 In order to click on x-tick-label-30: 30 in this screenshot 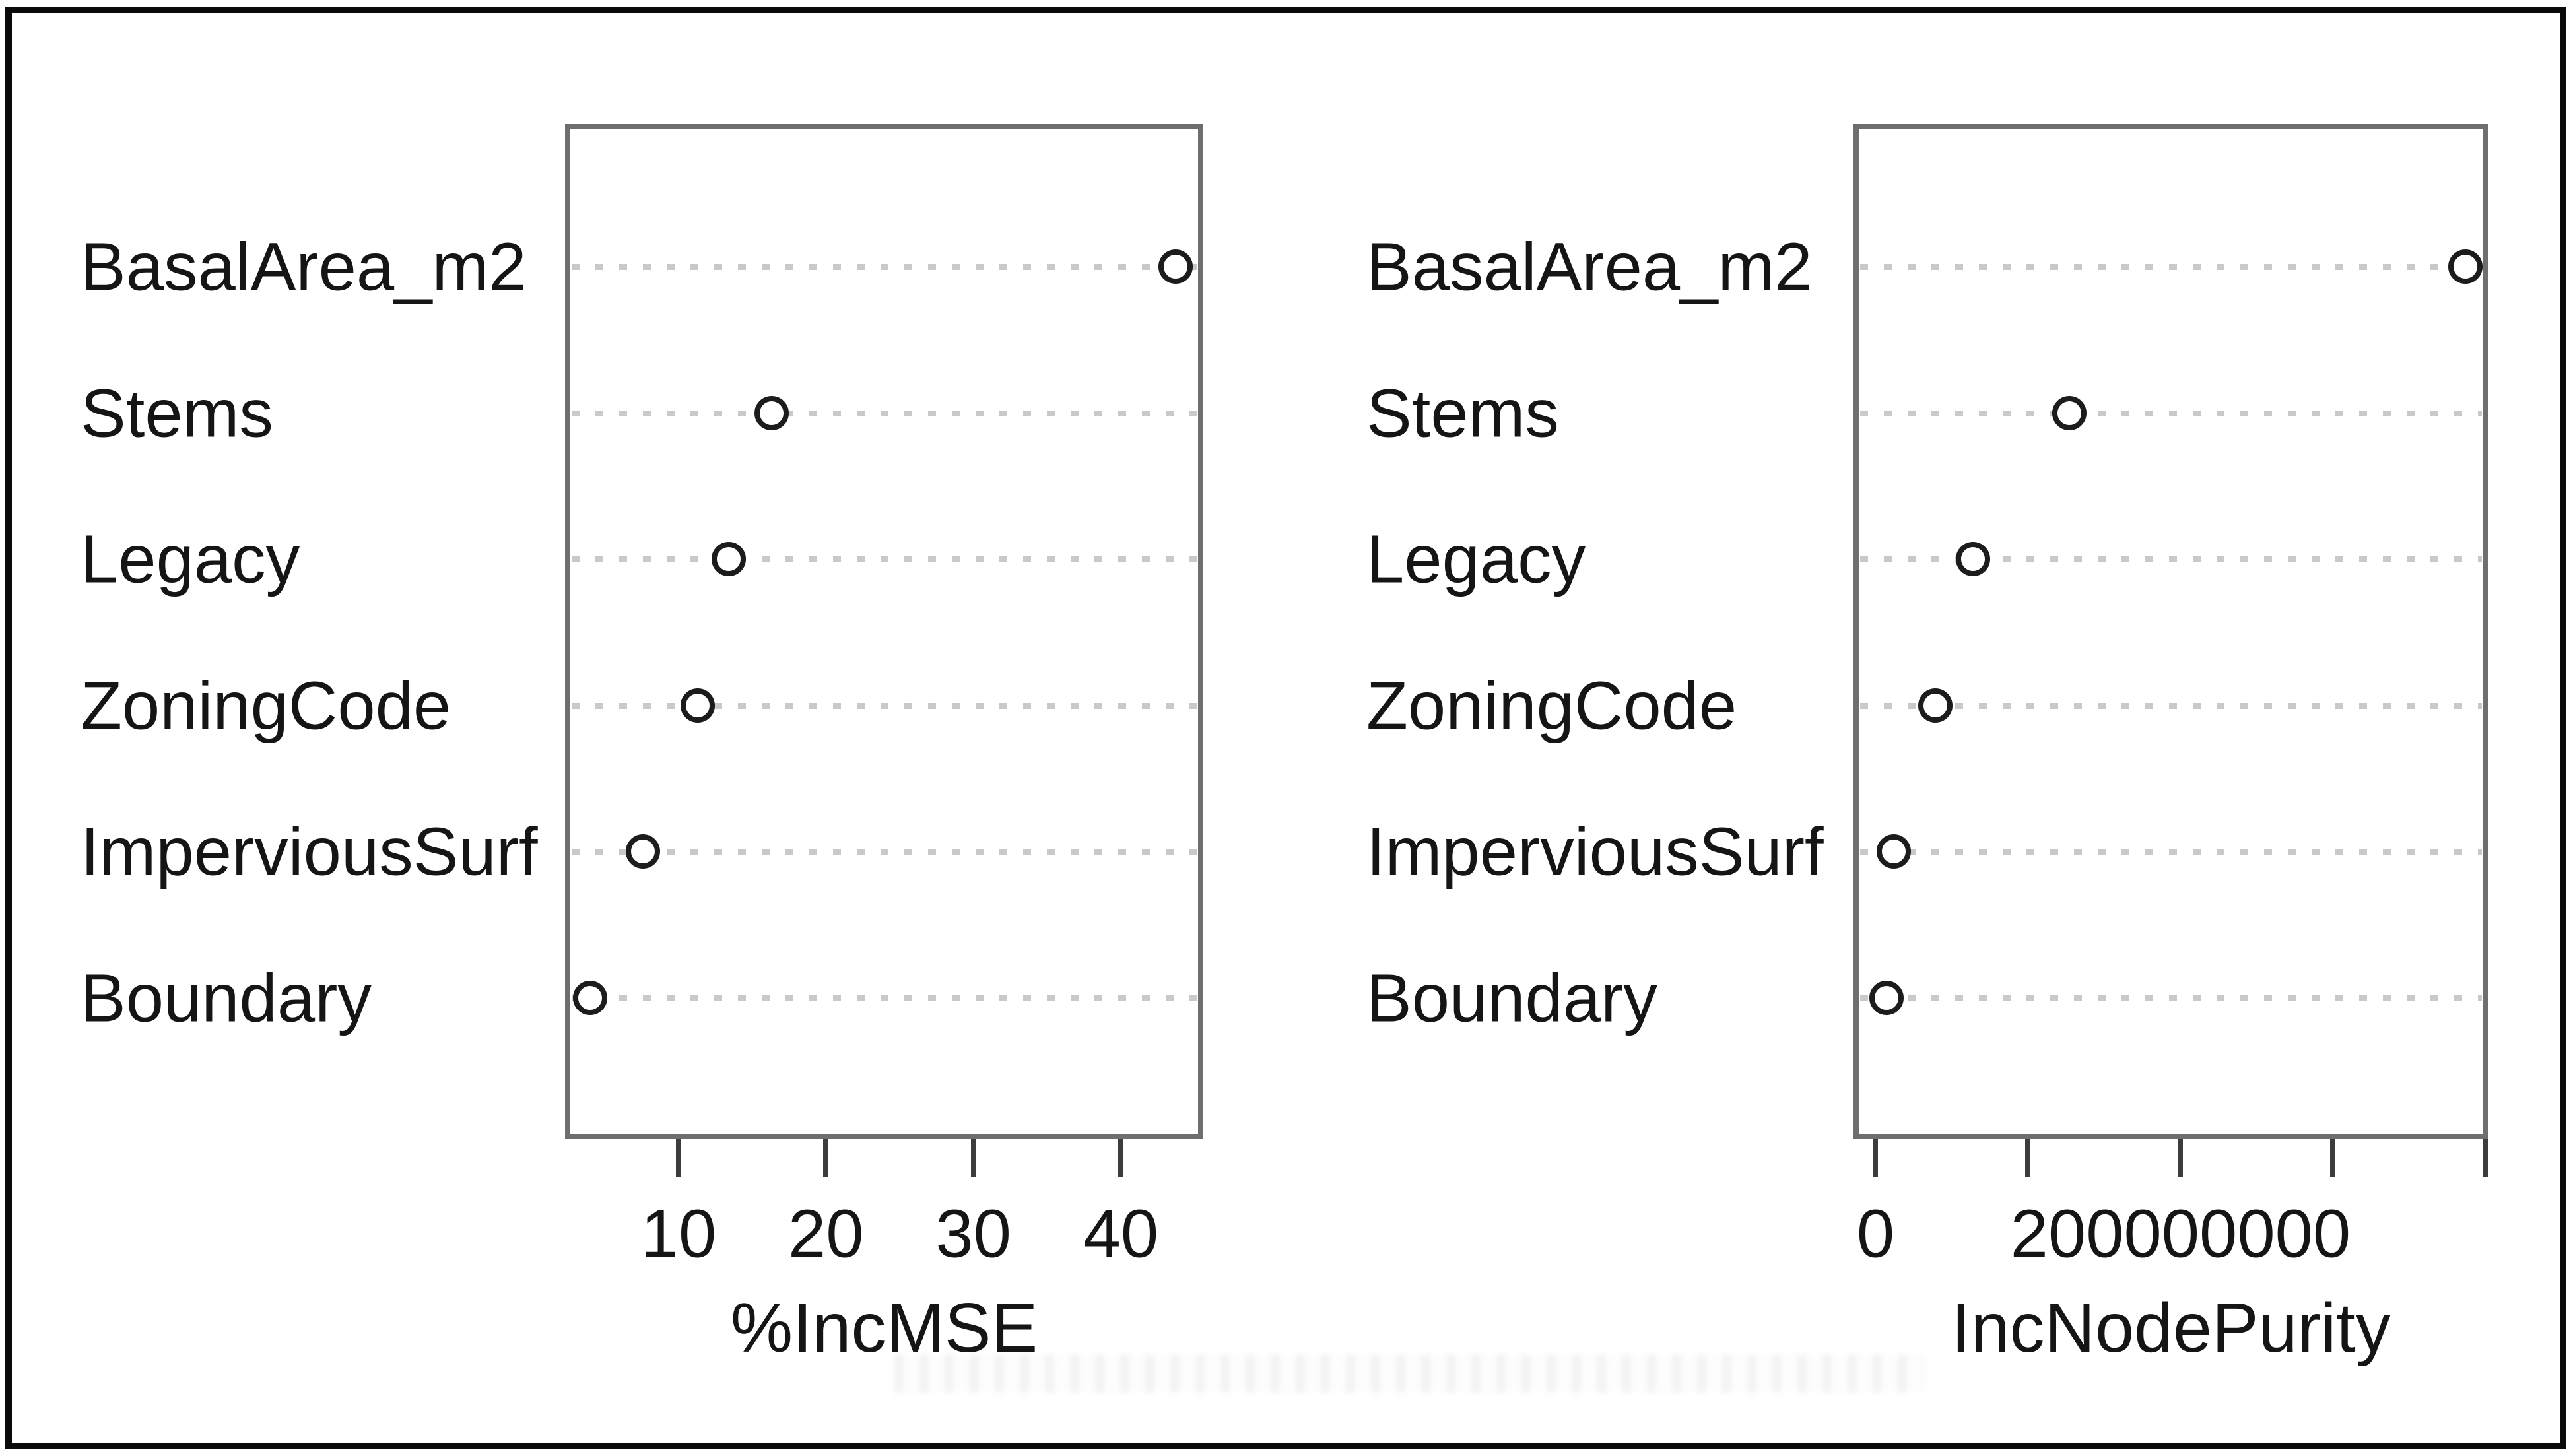, I will do `click(973, 1233)`.